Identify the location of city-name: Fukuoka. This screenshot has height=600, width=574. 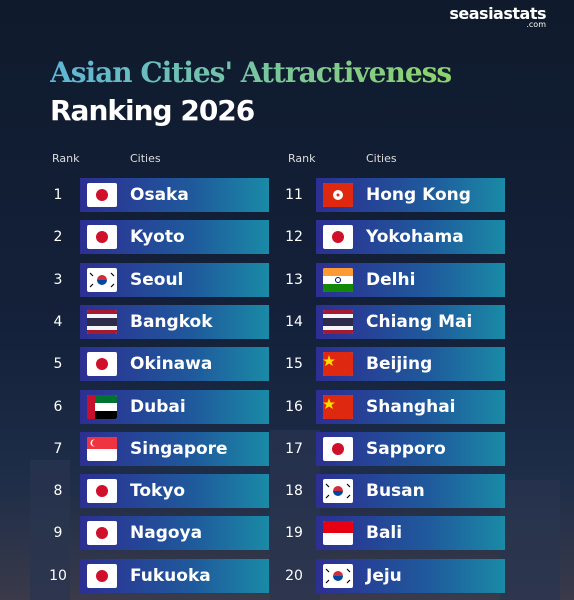
(170, 575).